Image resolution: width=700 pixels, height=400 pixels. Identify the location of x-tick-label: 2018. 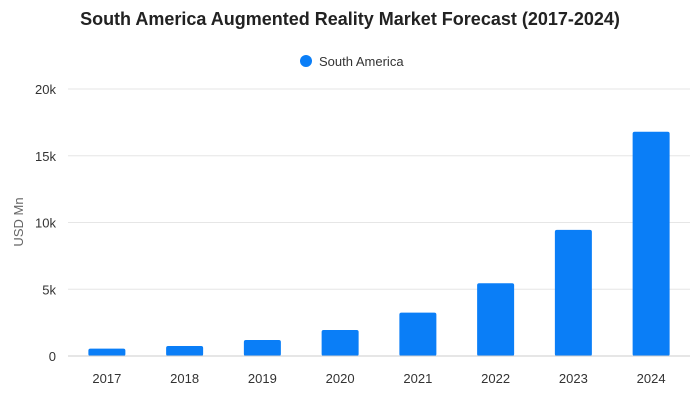
(184, 378).